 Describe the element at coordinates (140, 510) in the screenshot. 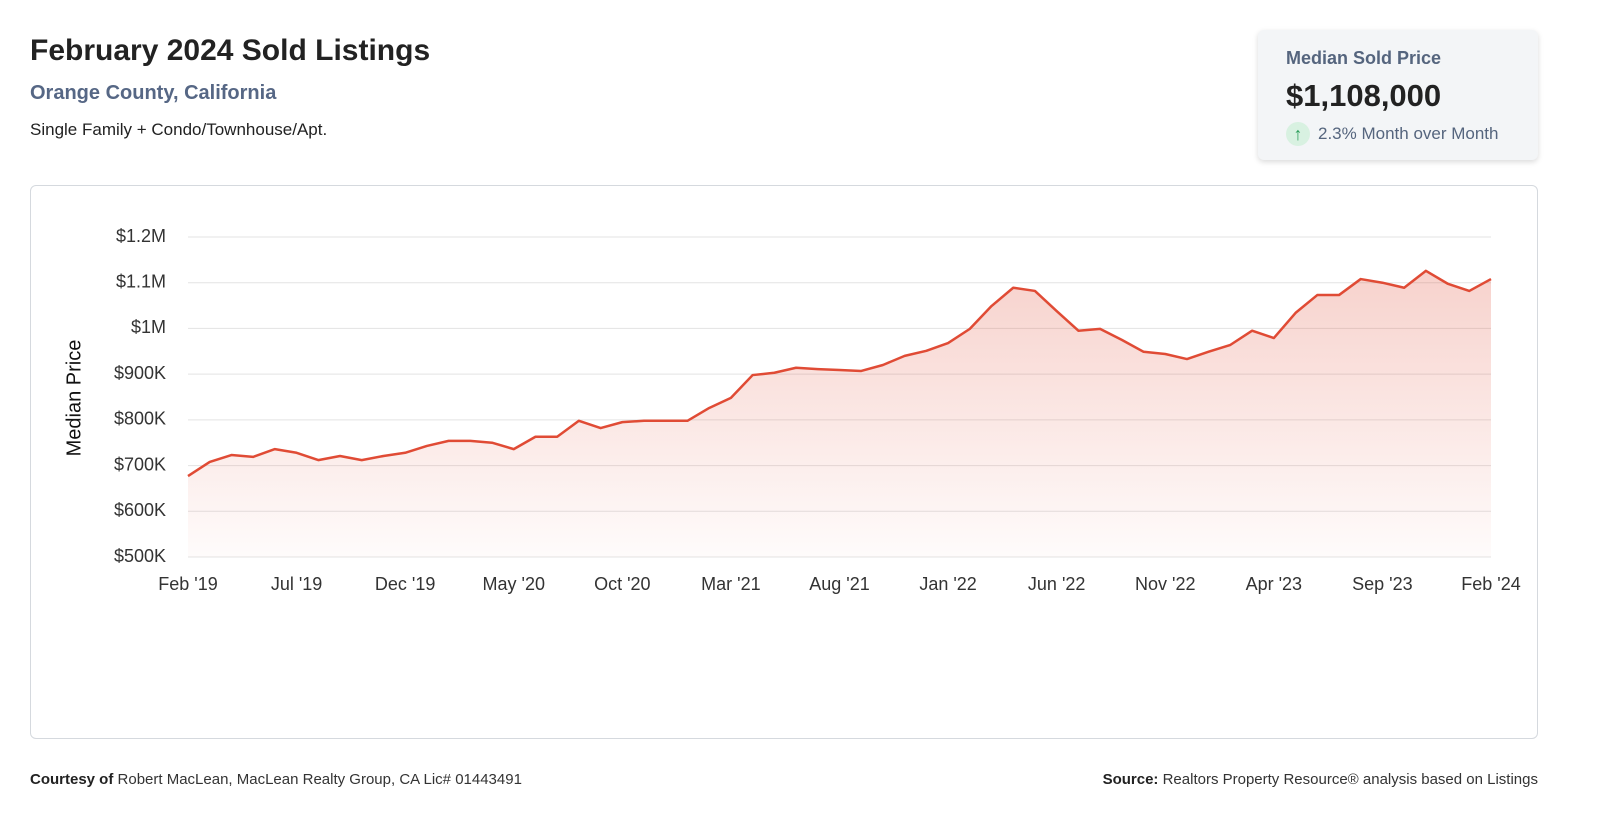

I see `y-tick-label: $600K` at that location.